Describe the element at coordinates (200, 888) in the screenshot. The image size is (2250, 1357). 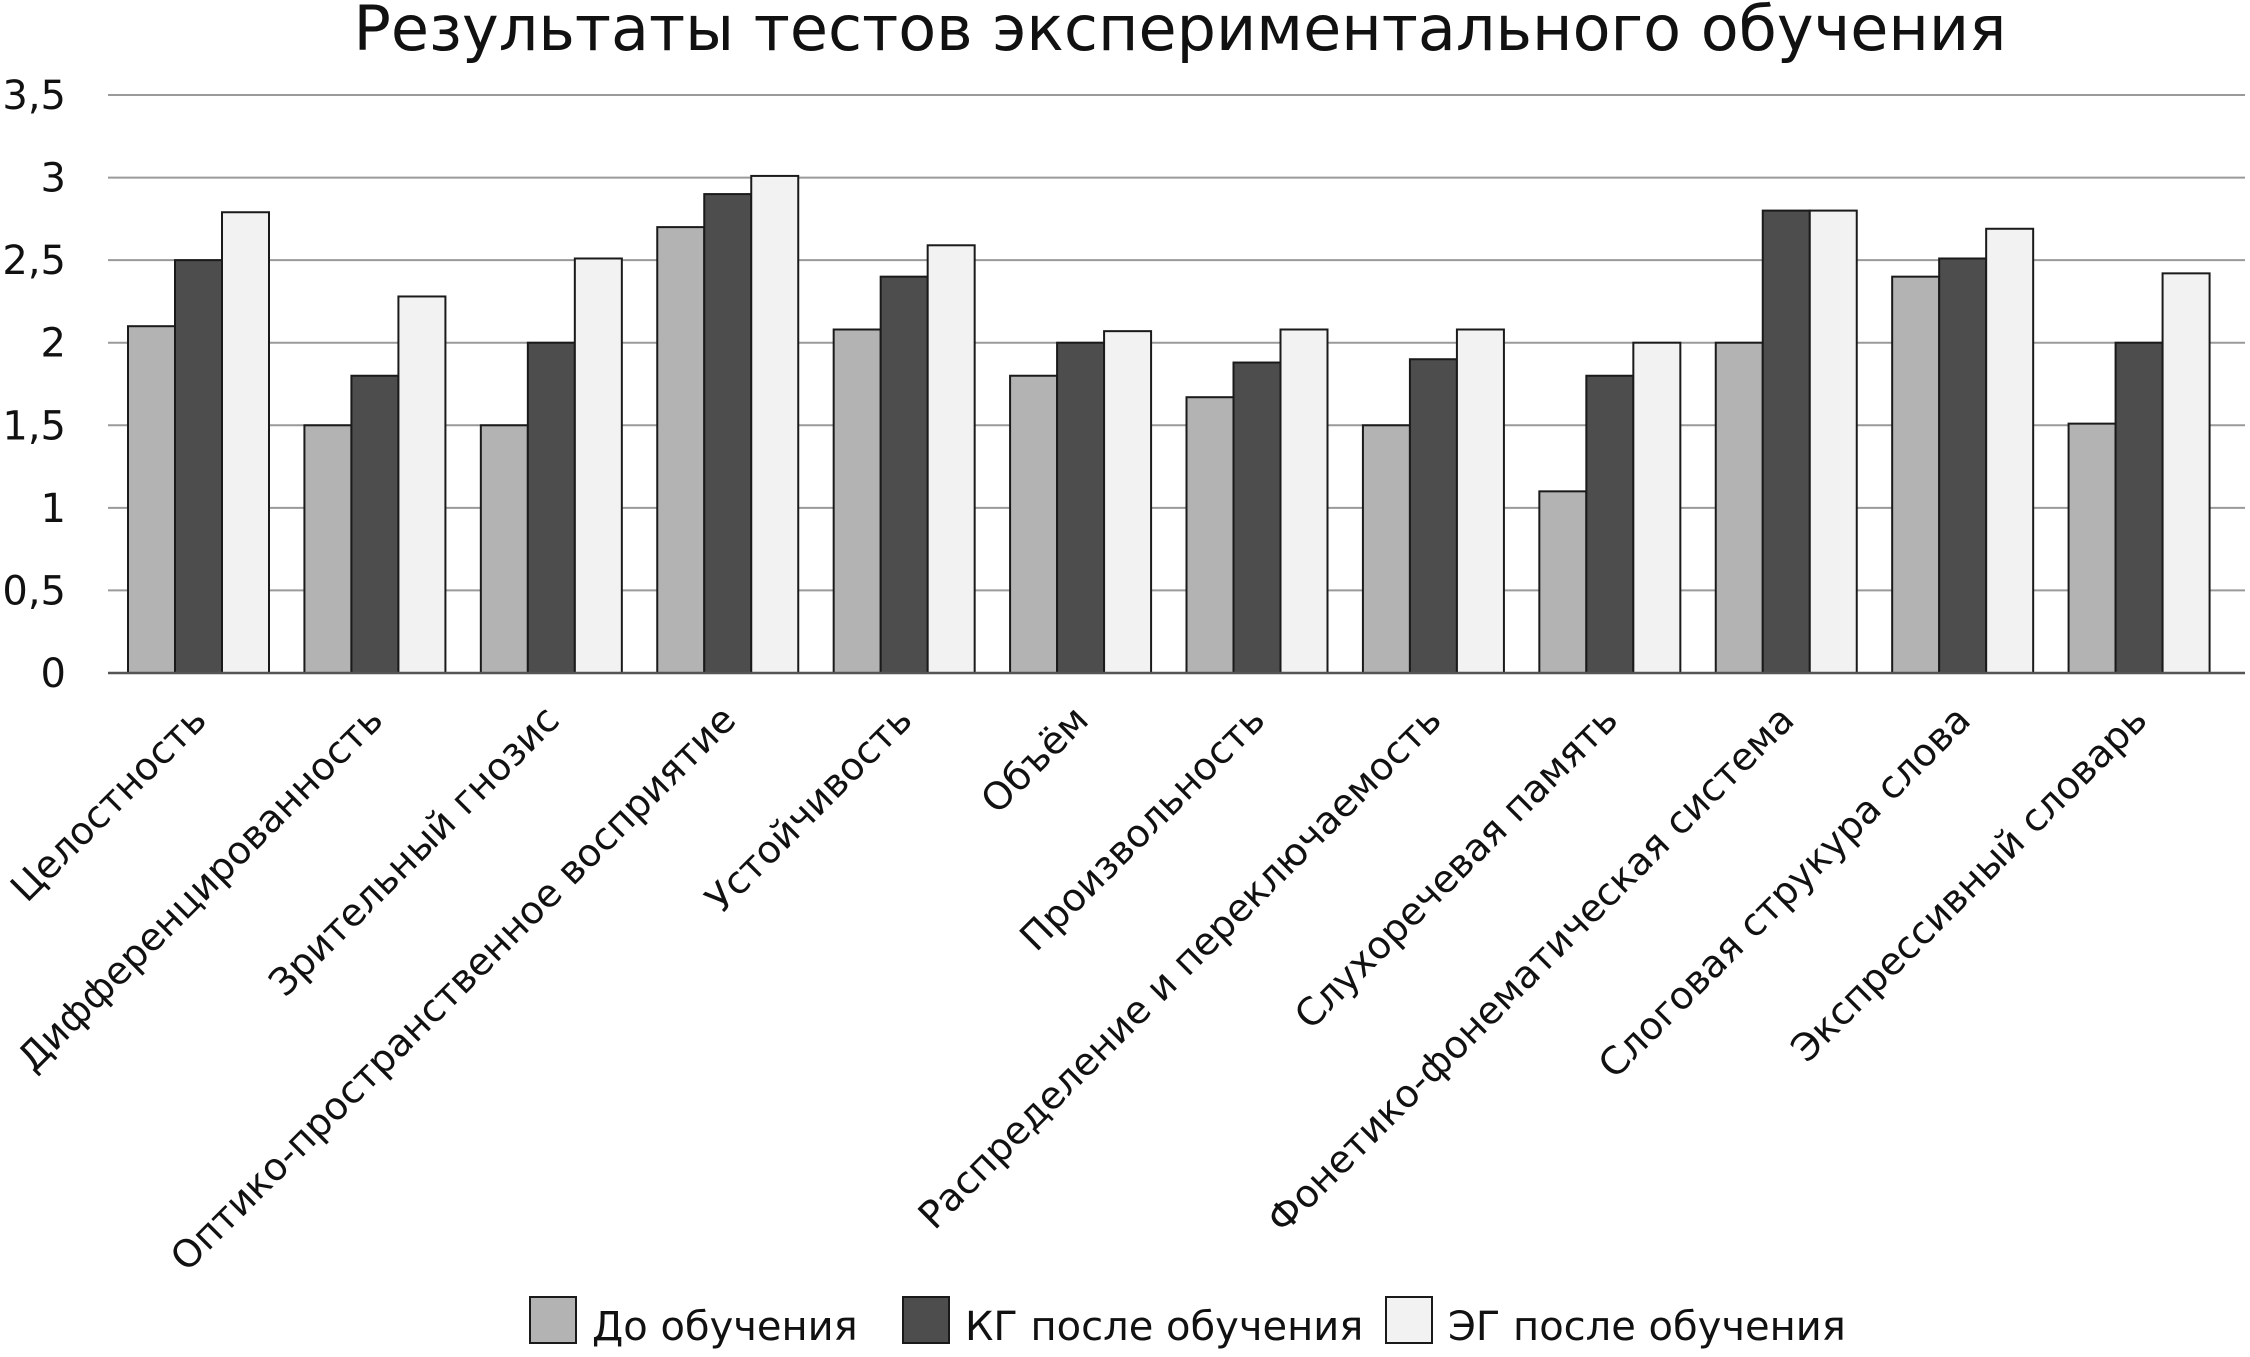
I see `x-tick-label: Дифференцированность` at that location.